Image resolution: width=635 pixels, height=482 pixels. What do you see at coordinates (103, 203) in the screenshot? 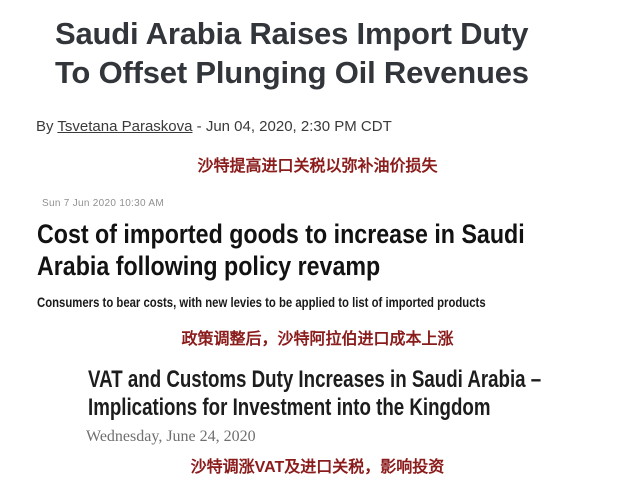
I see `article2-timestamp: Sun 7 Jun 2020 10:30 AM` at bounding box center [103, 203].